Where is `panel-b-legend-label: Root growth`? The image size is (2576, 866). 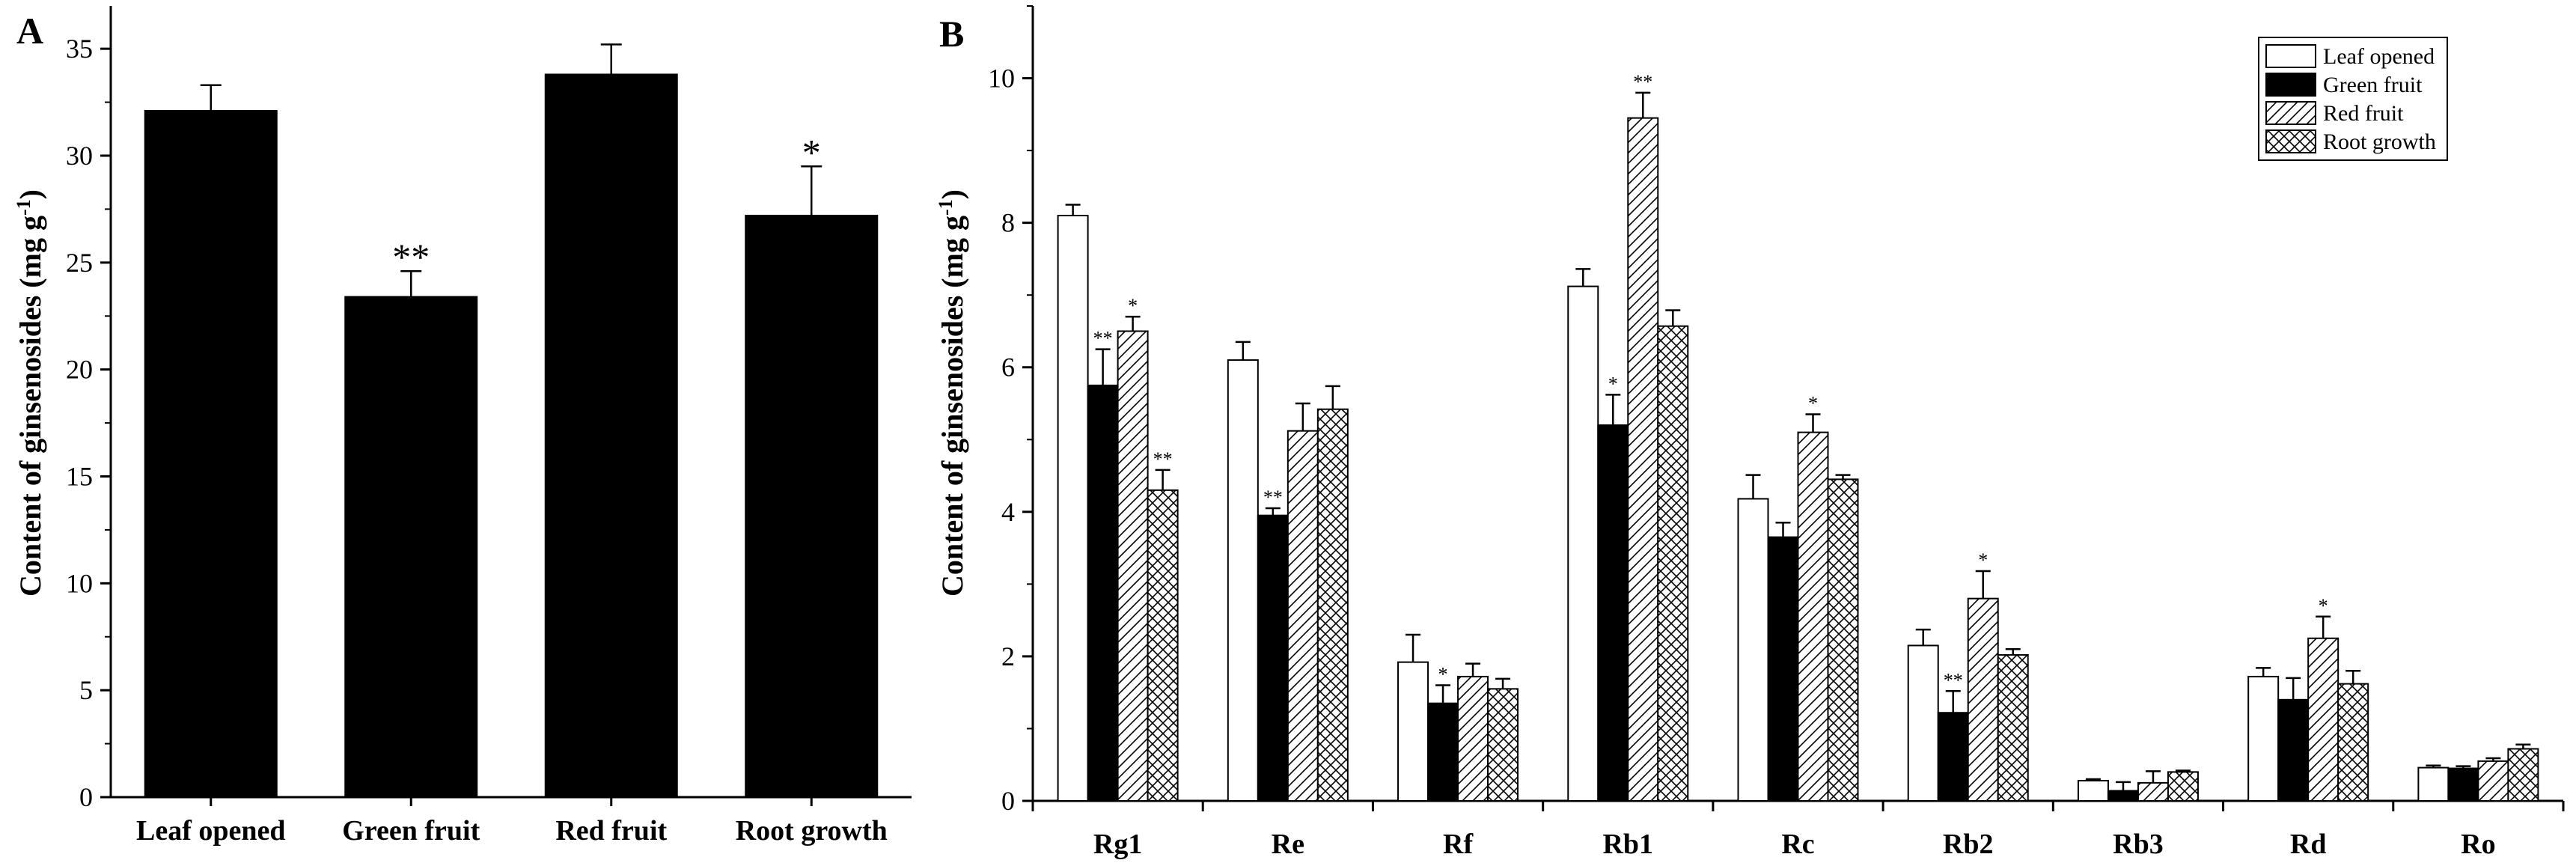
panel-b-legend-label: Root growth is located at coordinates (2379, 141).